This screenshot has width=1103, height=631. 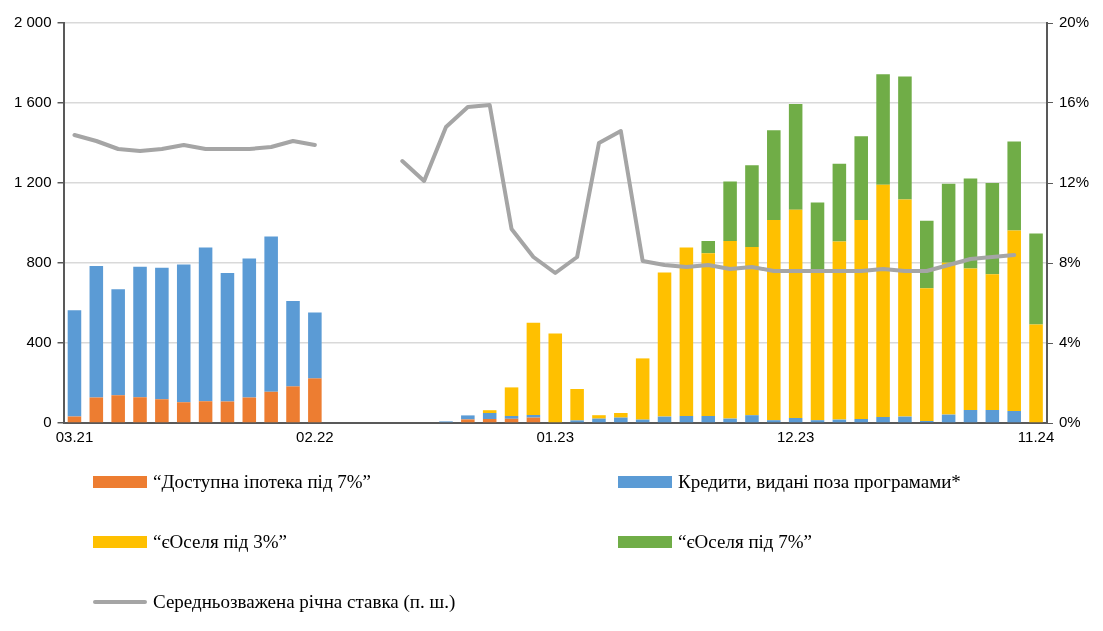 What do you see at coordinates (315, 437) in the screenshot?
I see `x-tick-label: 02.22` at bounding box center [315, 437].